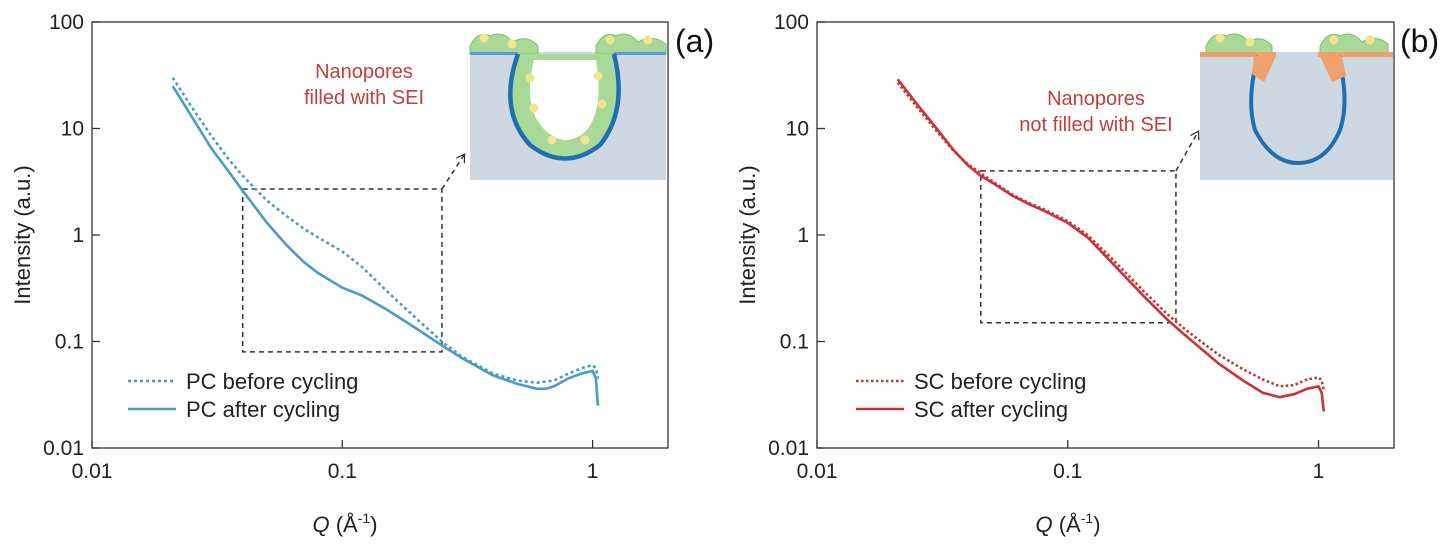 The width and height of the screenshot is (1455, 550). I want to click on legend-label-pc-after: PC after cycling, so click(263, 409).